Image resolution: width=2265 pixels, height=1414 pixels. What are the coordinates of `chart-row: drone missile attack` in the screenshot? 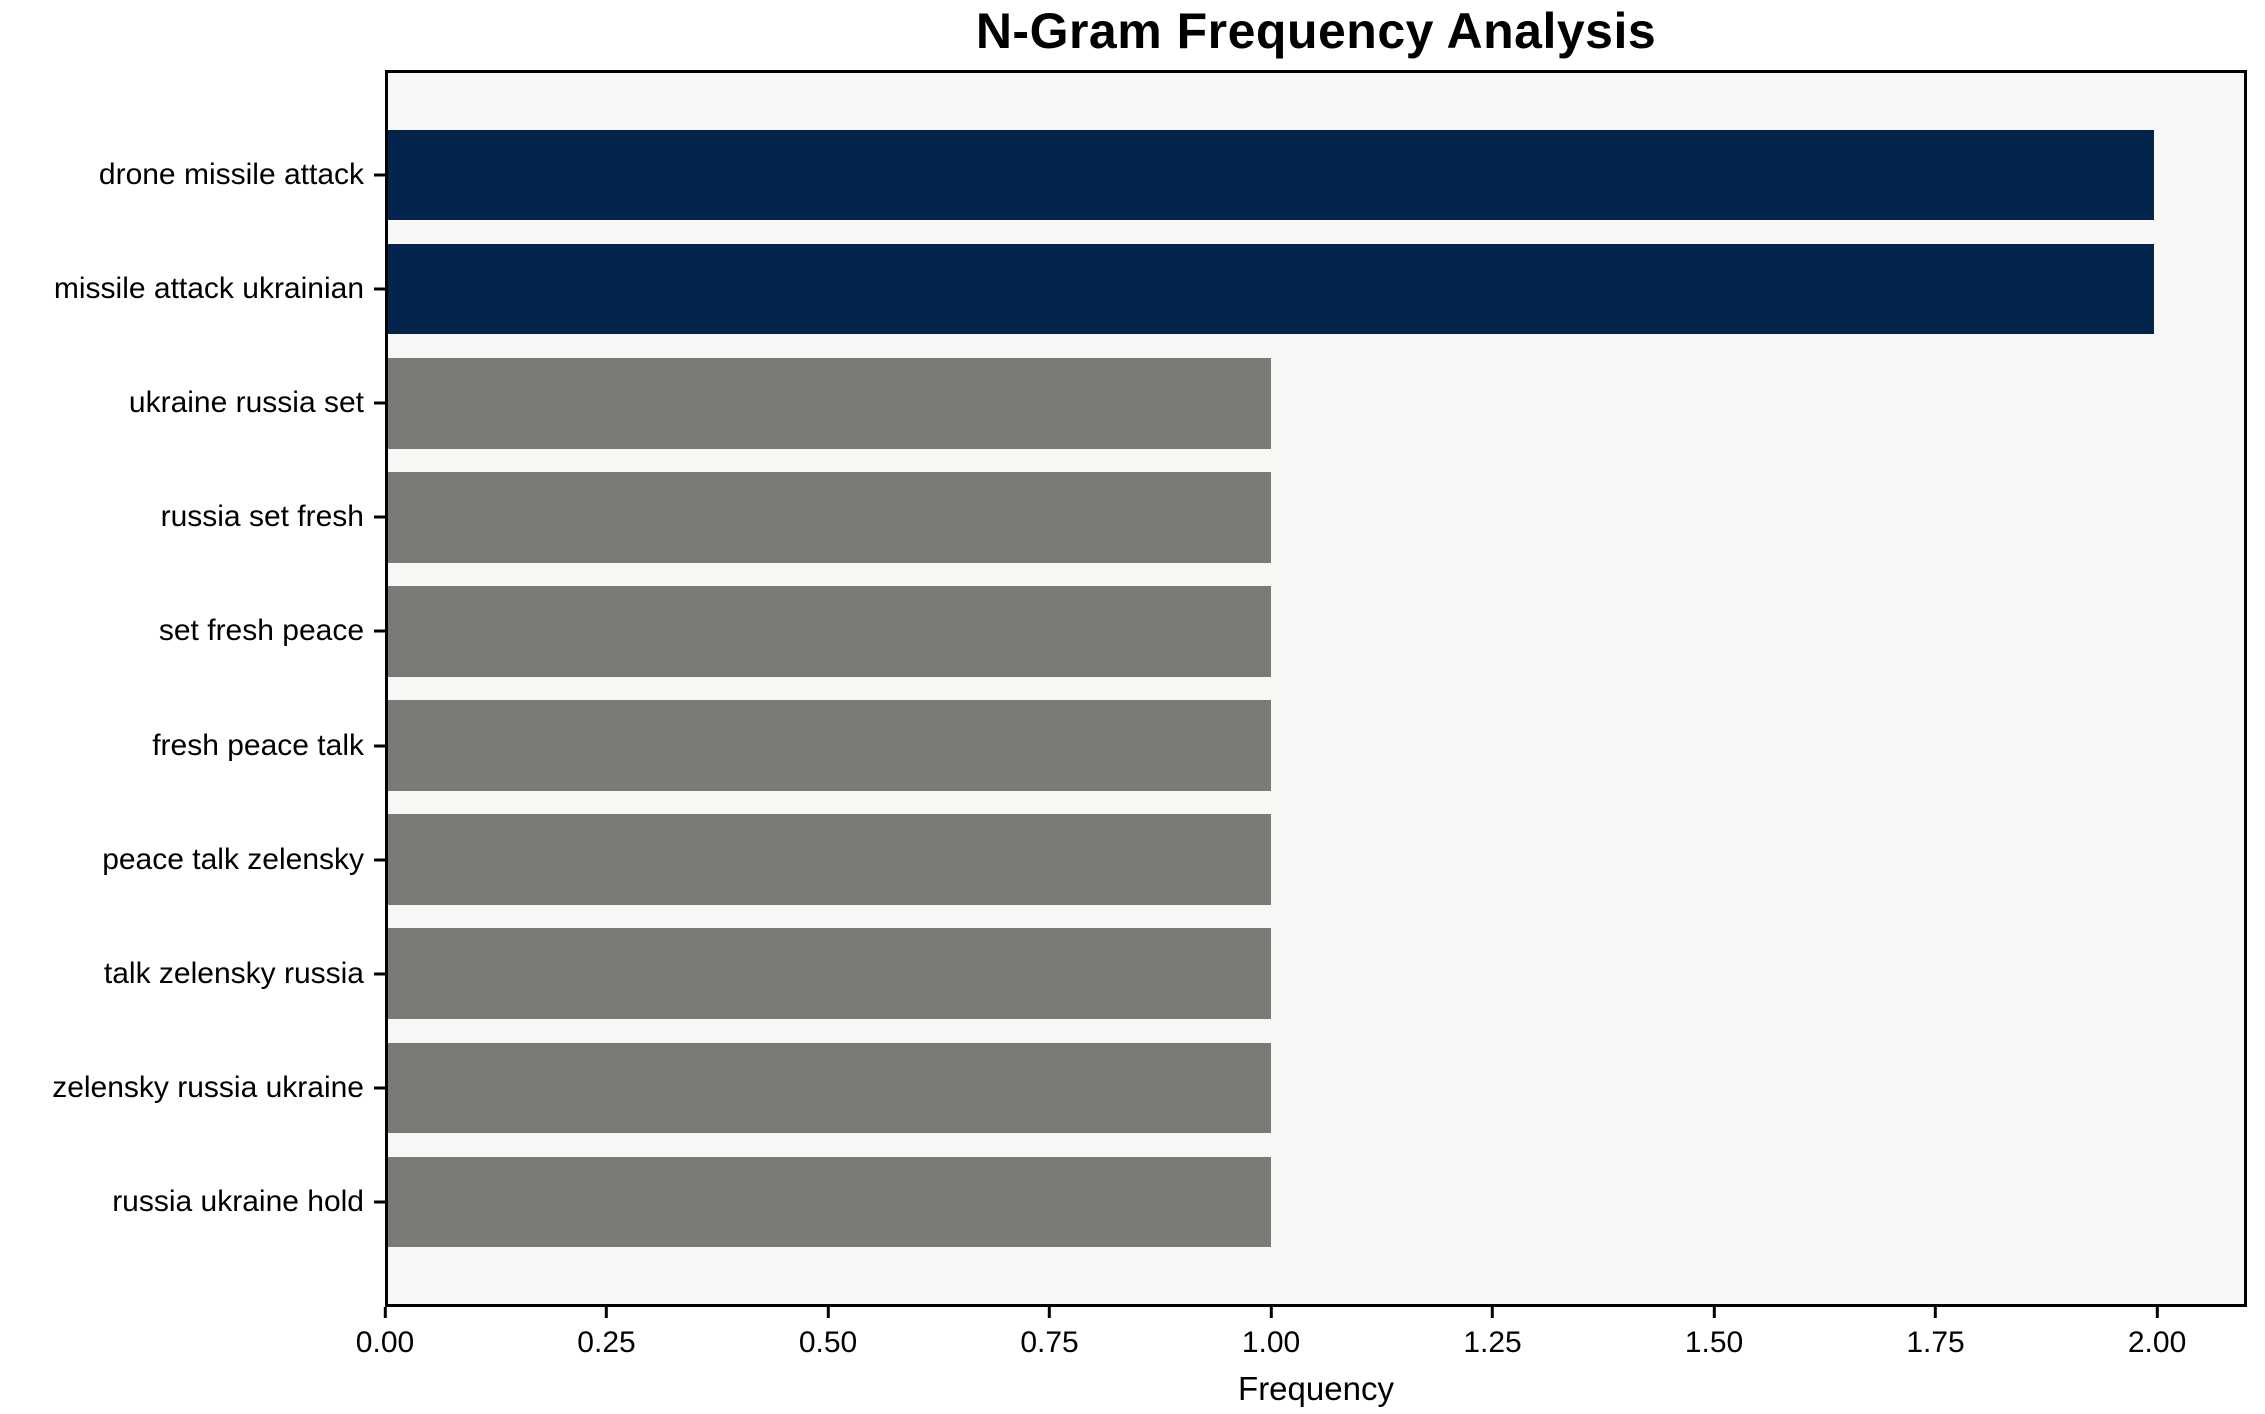 It's located at (1171, 175).